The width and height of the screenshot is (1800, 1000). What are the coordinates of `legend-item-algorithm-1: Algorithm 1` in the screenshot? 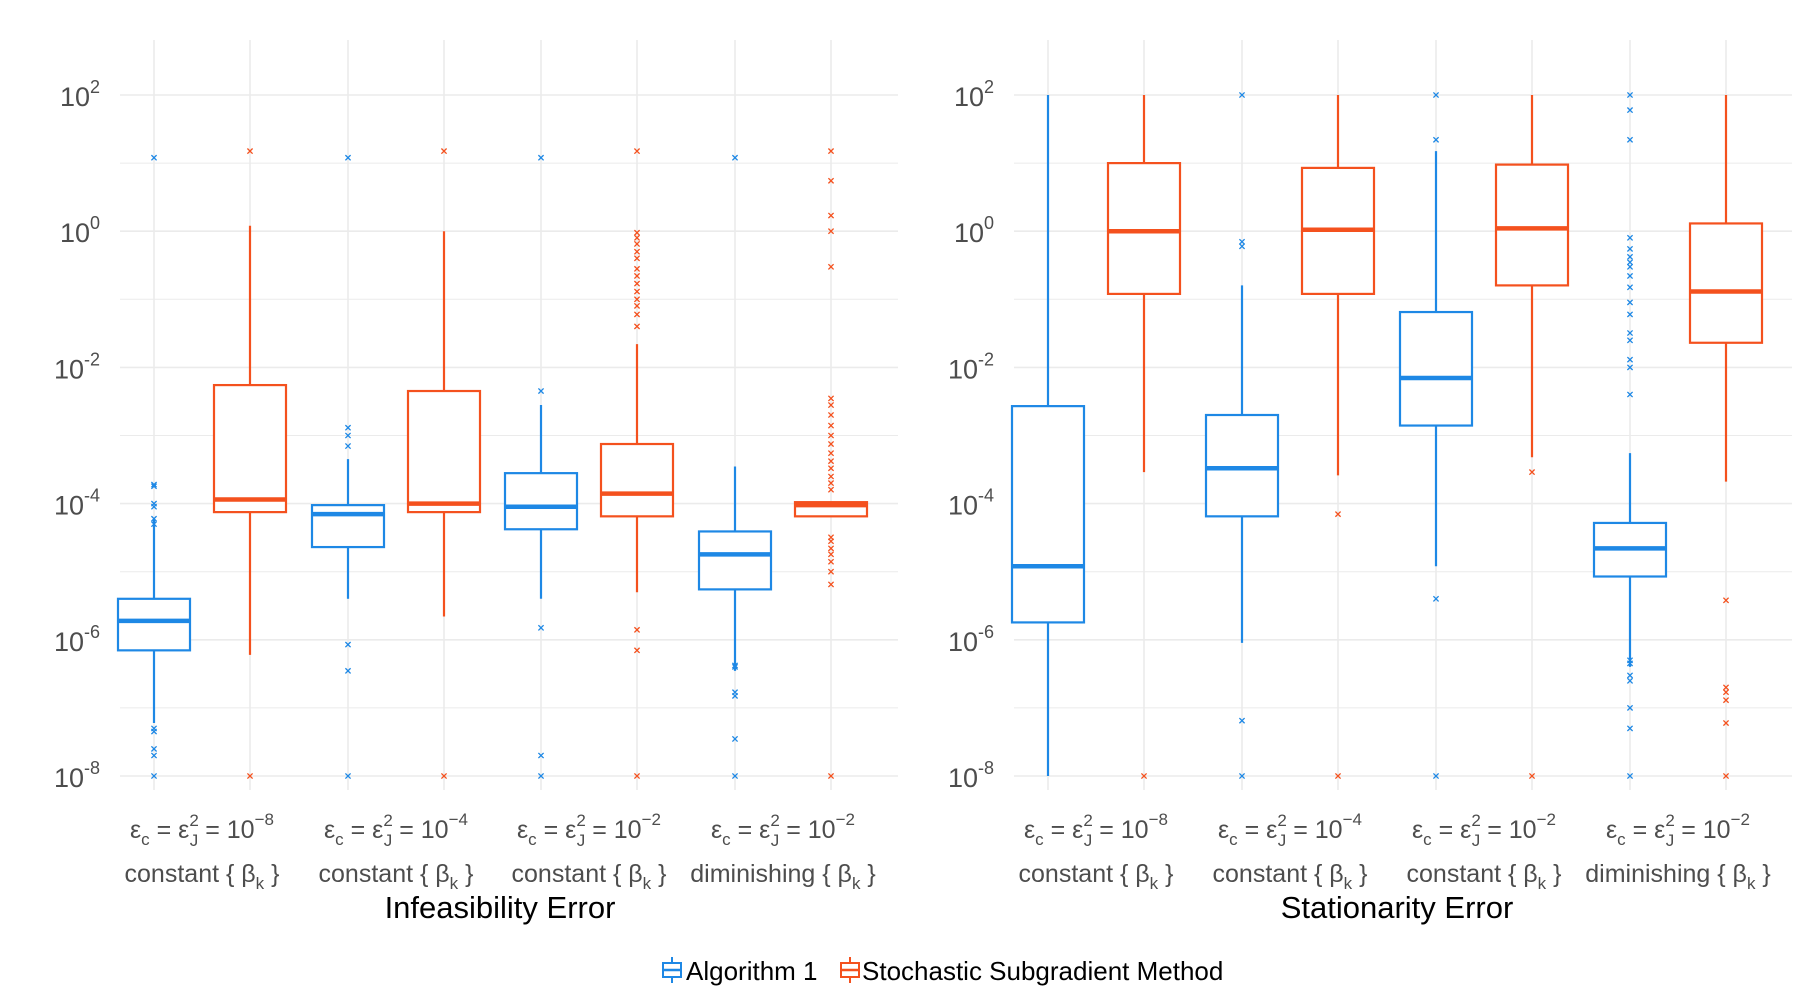 It's located at (740, 971).